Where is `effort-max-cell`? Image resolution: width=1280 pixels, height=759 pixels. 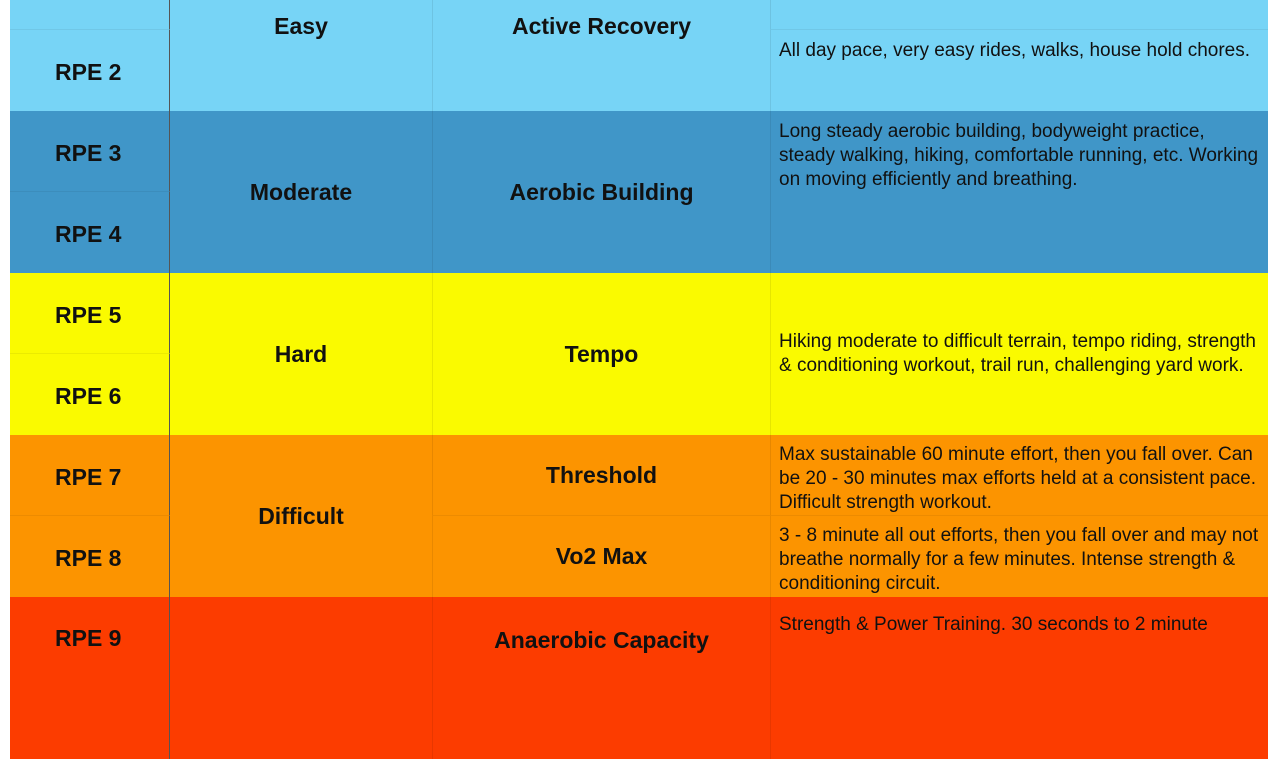 effort-max-cell is located at coordinates (301, 678).